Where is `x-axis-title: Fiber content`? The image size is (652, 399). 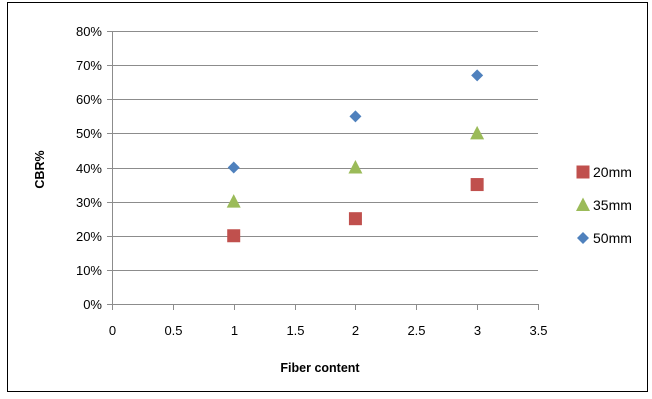
x-axis-title: Fiber content is located at coordinates (320, 368).